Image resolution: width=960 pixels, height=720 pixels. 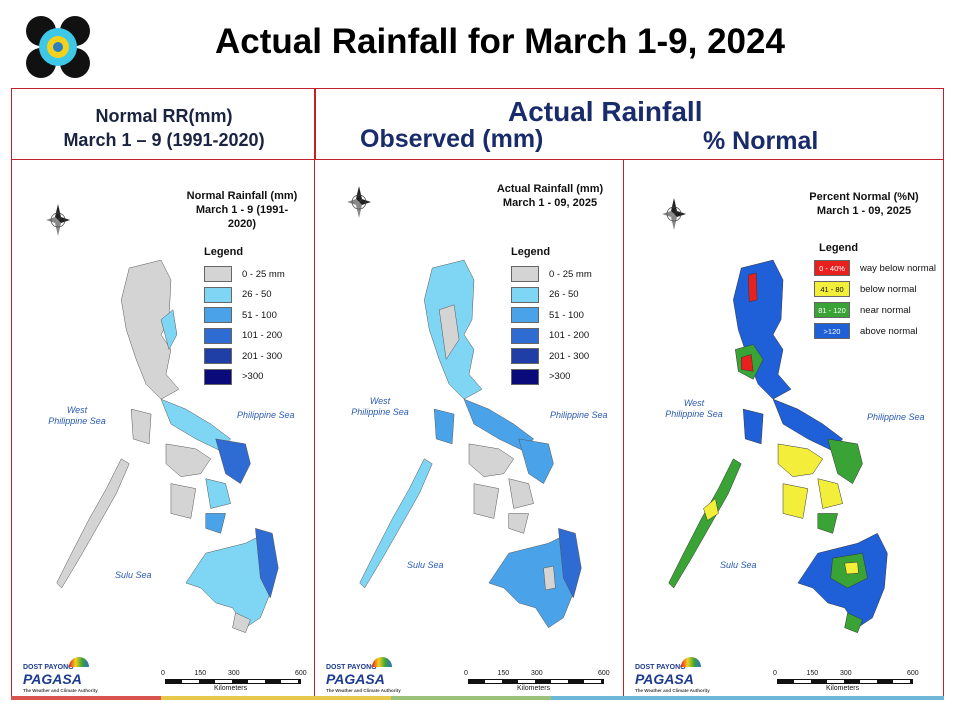 What do you see at coordinates (167, 446) in the screenshot?
I see `normal-rainfall-map` at bounding box center [167, 446].